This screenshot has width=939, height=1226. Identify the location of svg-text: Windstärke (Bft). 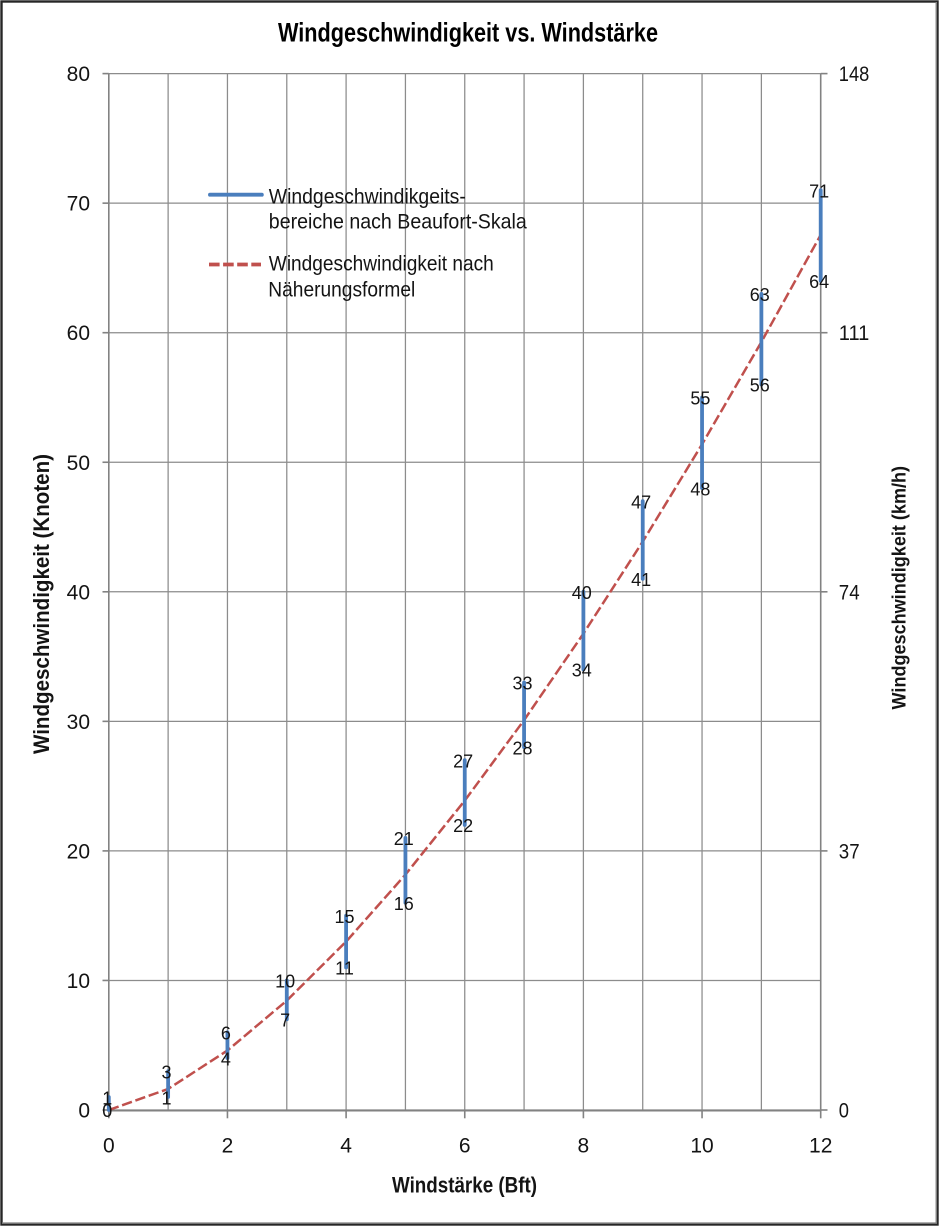
(464, 1185).